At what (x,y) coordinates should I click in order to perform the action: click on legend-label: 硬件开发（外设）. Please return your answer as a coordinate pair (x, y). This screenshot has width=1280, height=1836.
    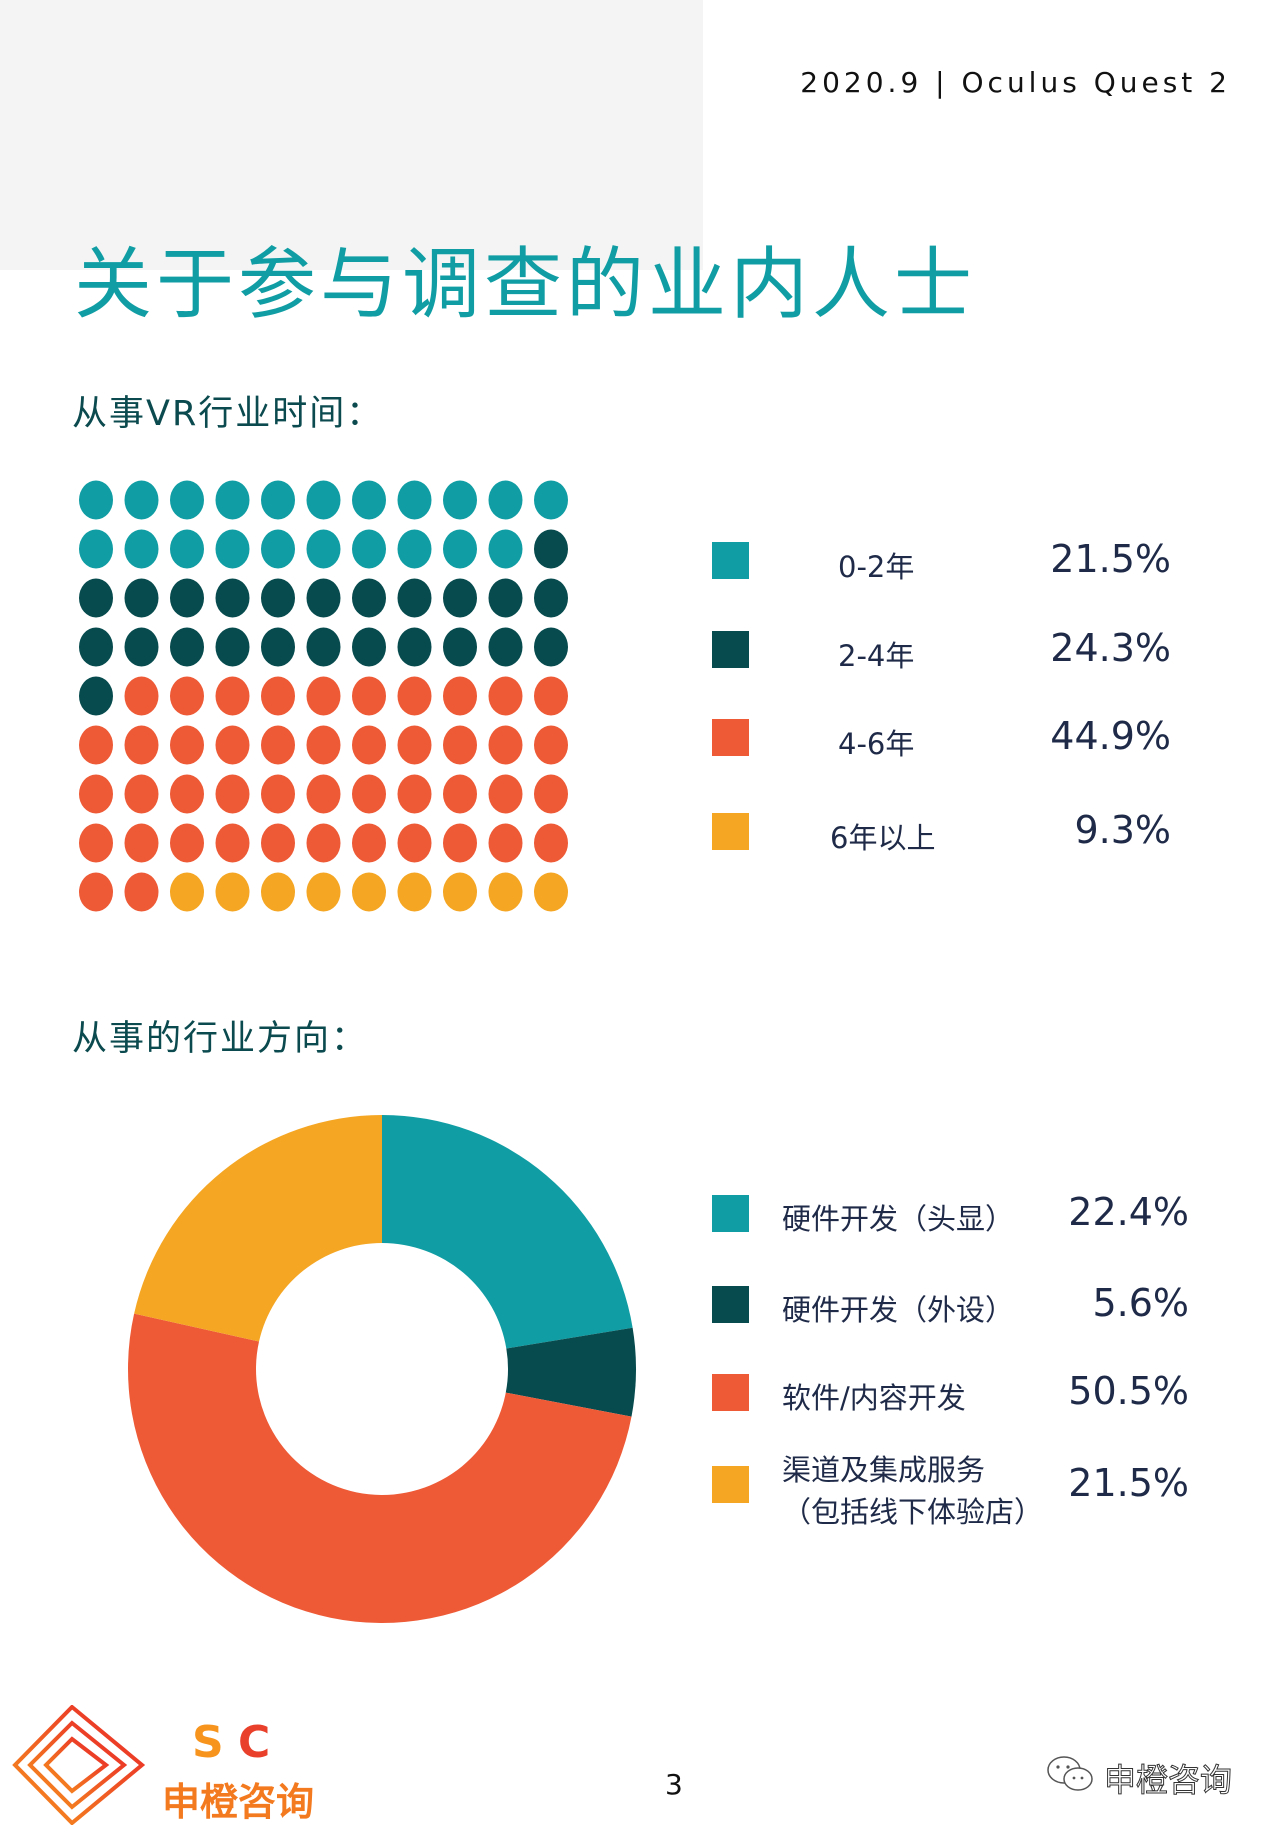
    Looking at the image, I should click on (898, 1310).